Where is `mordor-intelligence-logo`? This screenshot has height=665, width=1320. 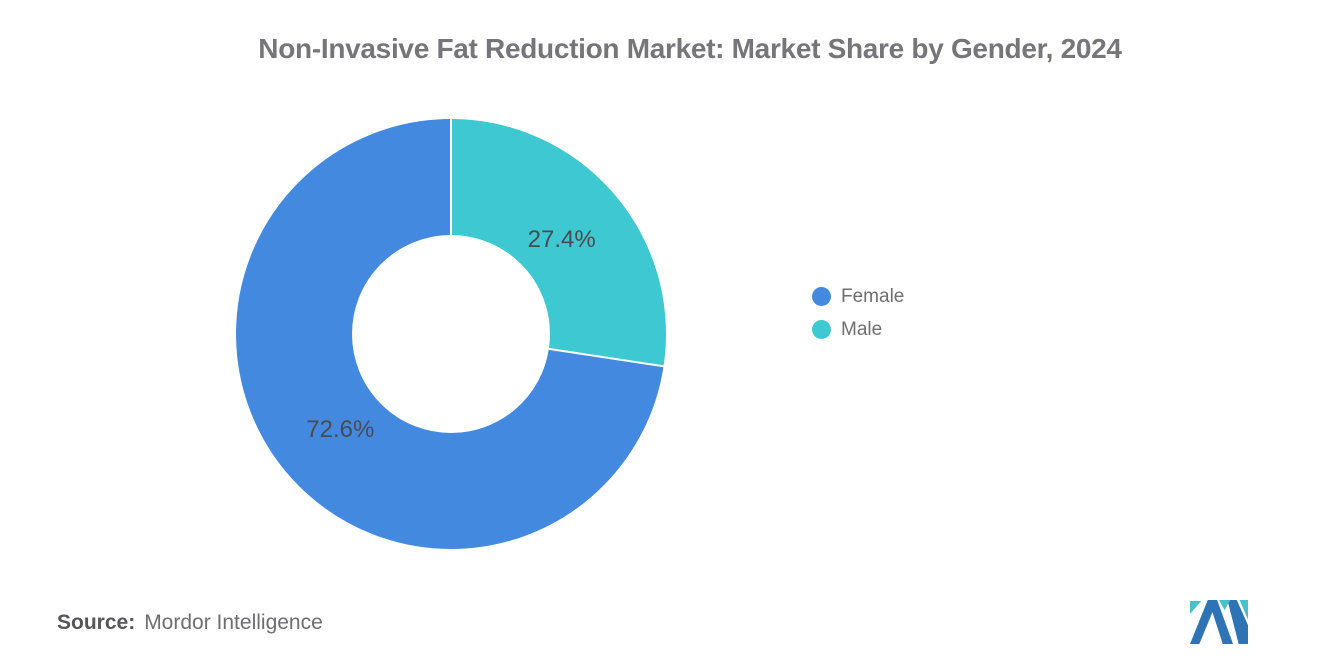
mordor-intelligence-logo is located at coordinates (1219, 622).